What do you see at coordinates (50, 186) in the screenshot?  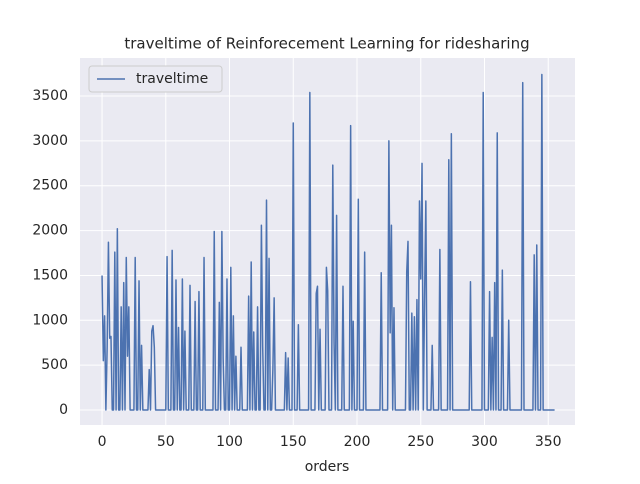 I see `y-tick-label: 2500` at bounding box center [50, 186].